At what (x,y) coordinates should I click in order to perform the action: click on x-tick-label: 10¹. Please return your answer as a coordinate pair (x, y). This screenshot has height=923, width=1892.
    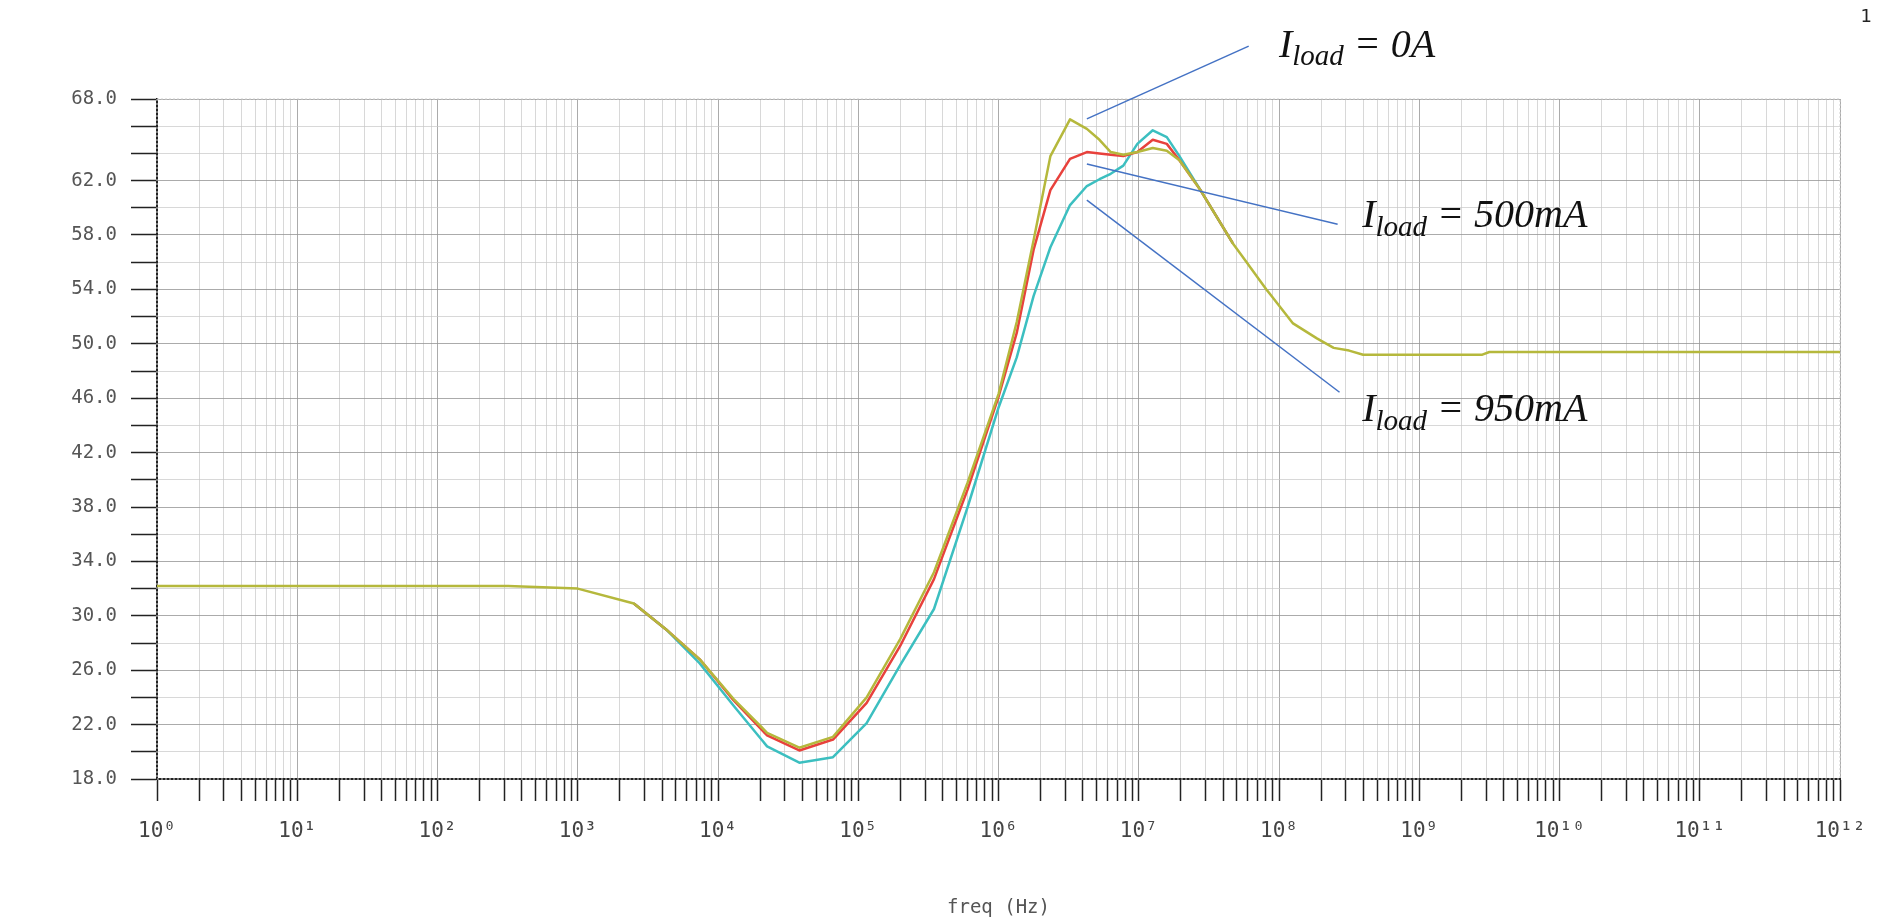
    Looking at the image, I should click on (297, 830).